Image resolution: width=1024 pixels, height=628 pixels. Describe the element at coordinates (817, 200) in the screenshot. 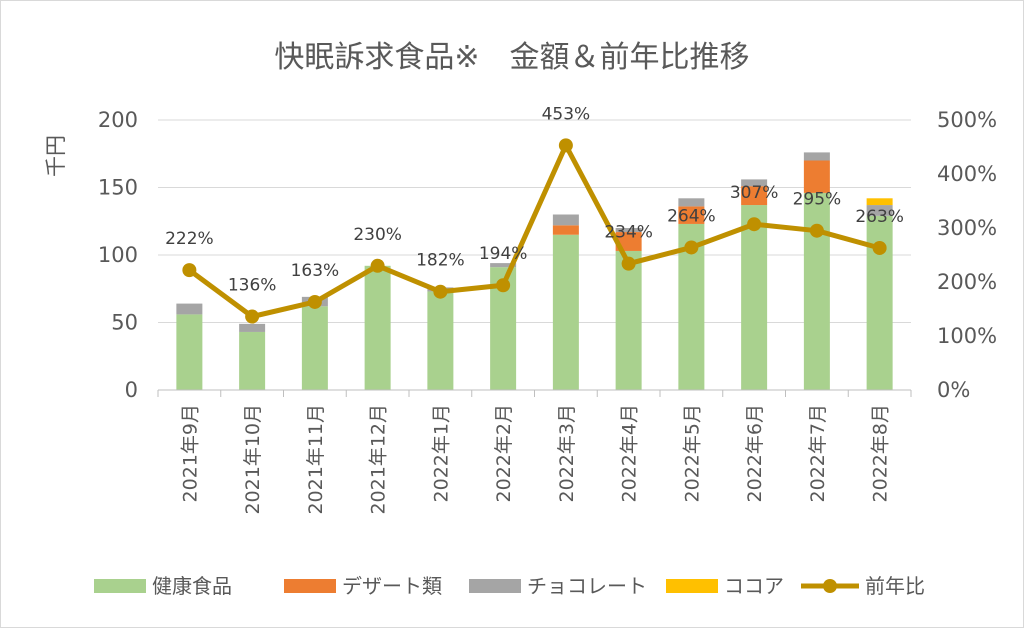

I see `data-label: 295%` at that location.